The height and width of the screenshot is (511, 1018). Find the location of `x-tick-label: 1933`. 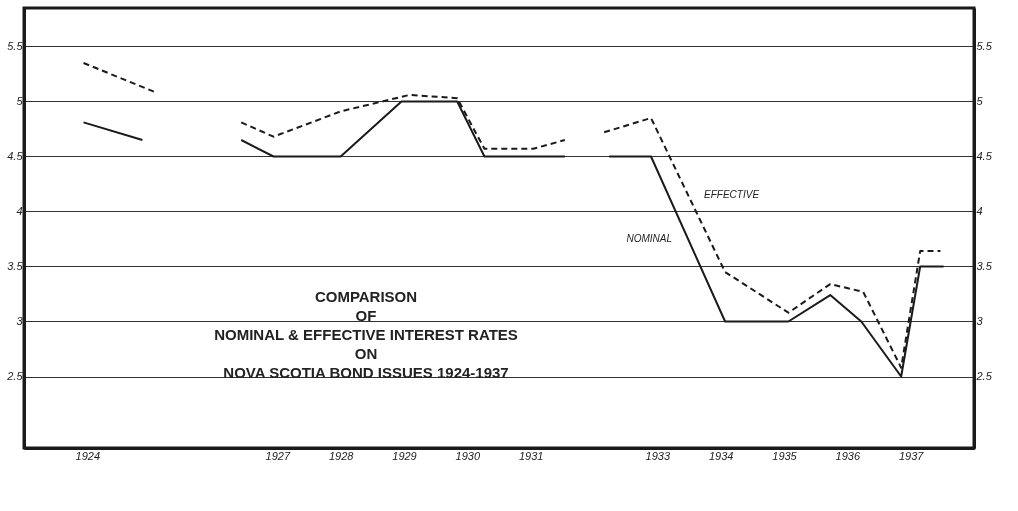

x-tick-label: 1933 is located at coordinates (658, 455).